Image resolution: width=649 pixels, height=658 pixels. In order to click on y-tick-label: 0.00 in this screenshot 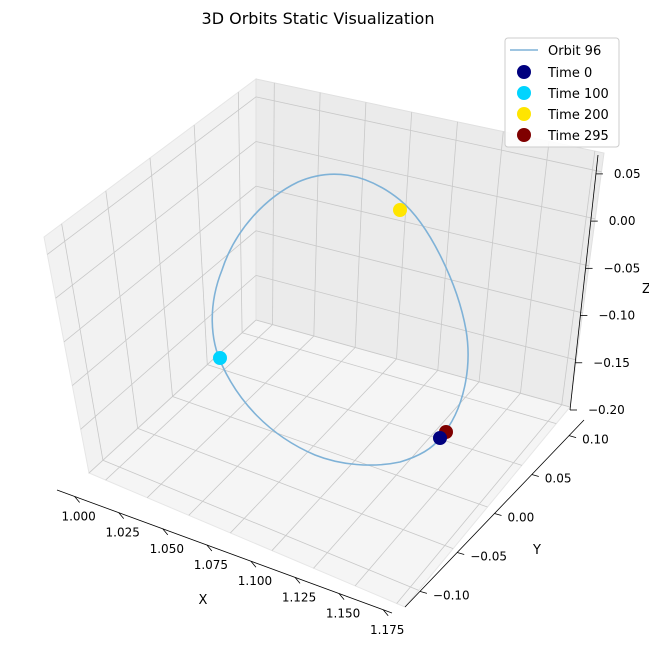, I will do `click(521, 518)`.